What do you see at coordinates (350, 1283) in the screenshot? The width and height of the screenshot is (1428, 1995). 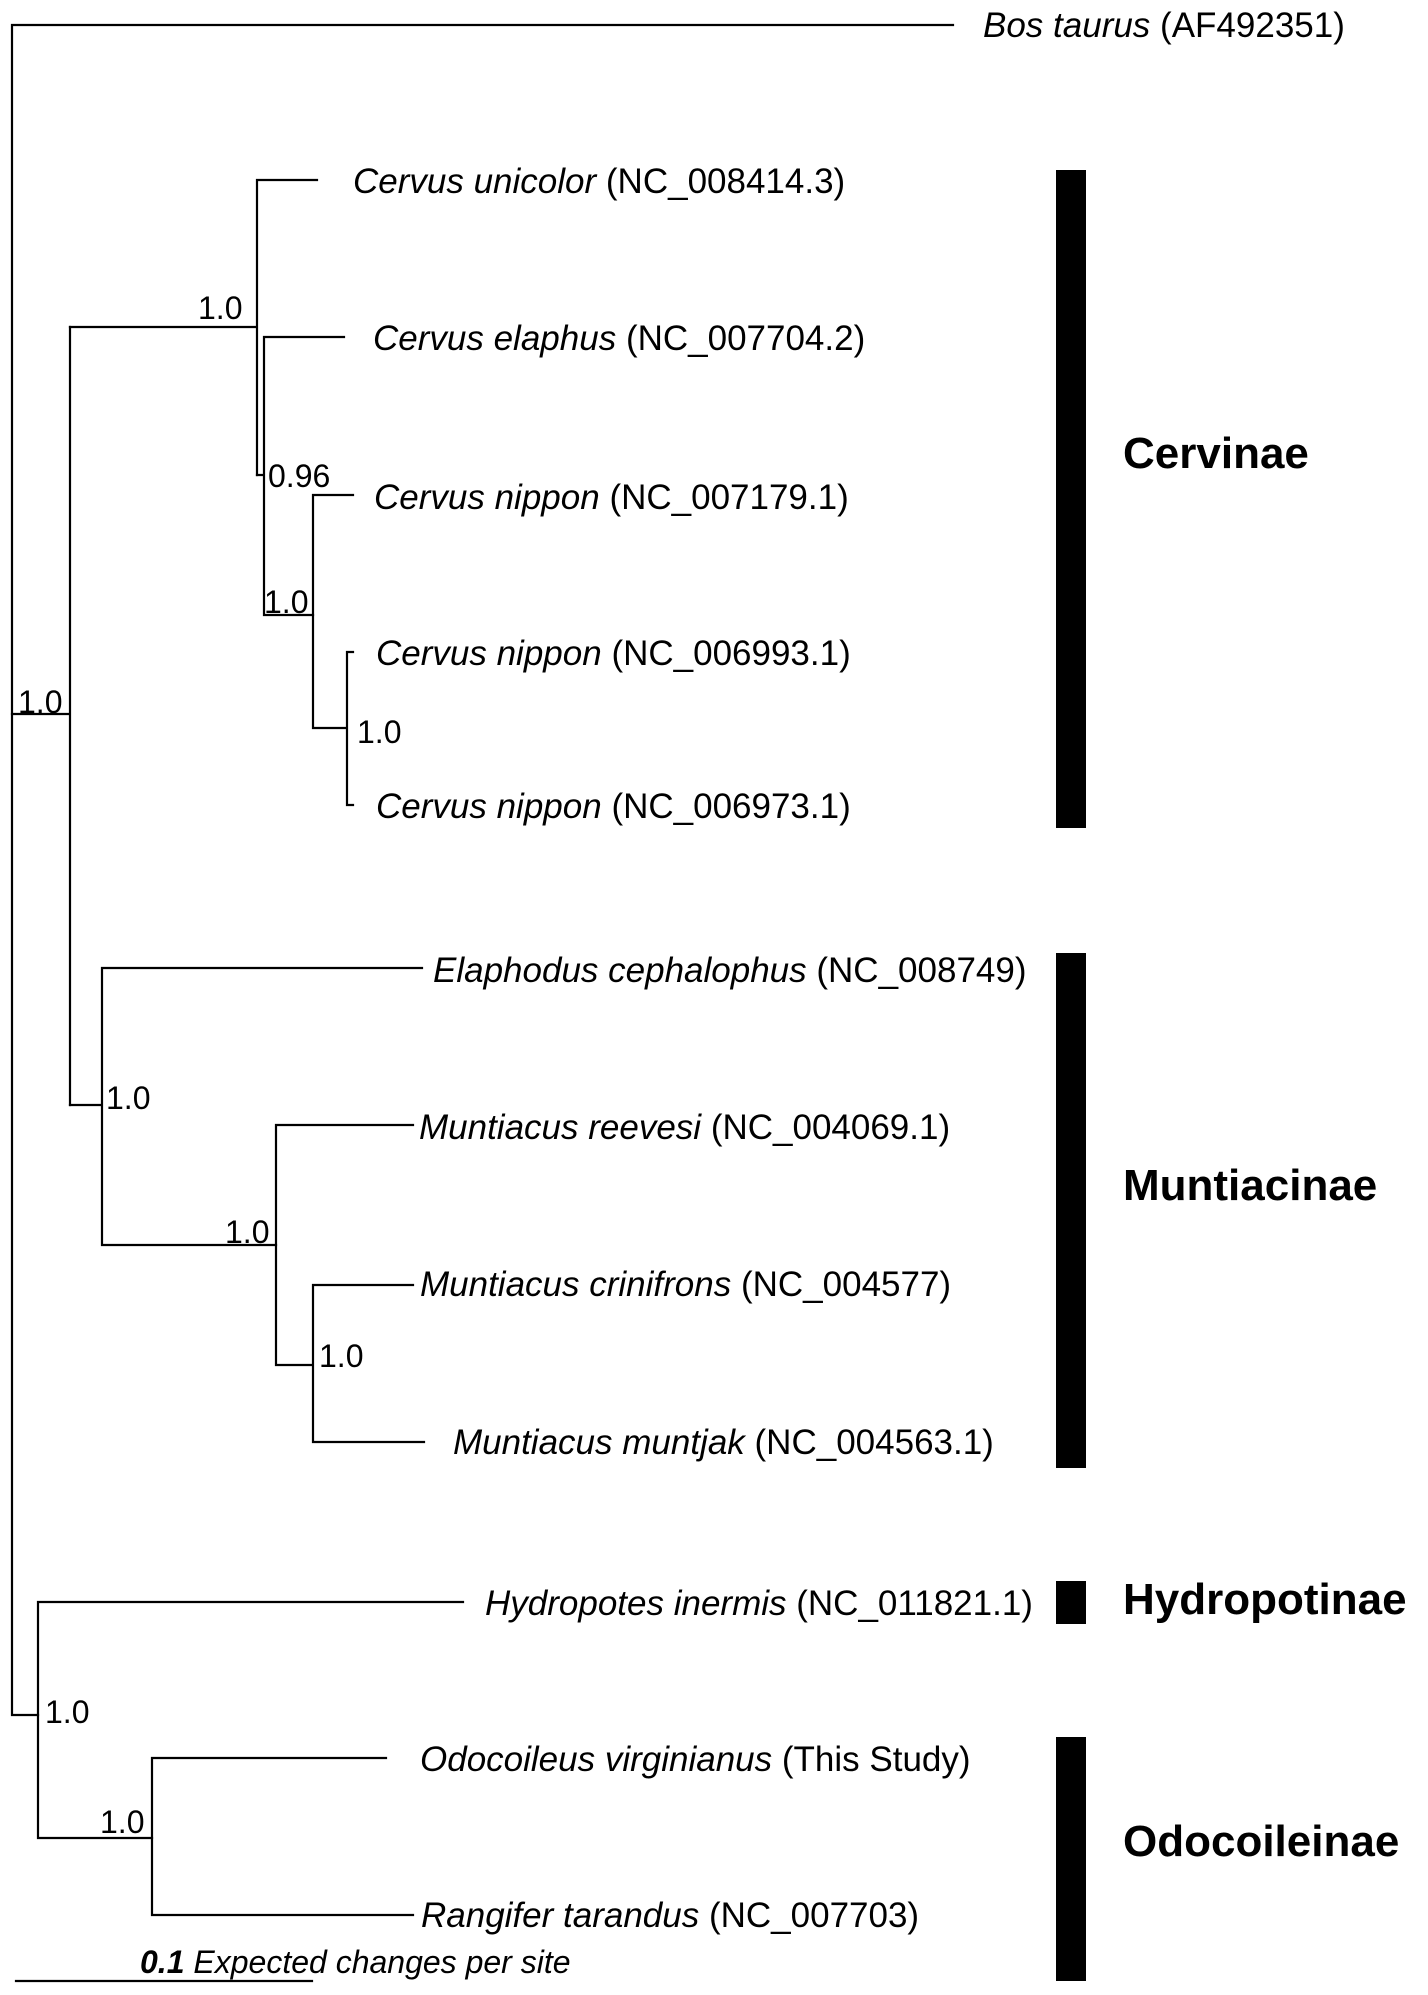 I see `branch-muntiacus` at bounding box center [350, 1283].